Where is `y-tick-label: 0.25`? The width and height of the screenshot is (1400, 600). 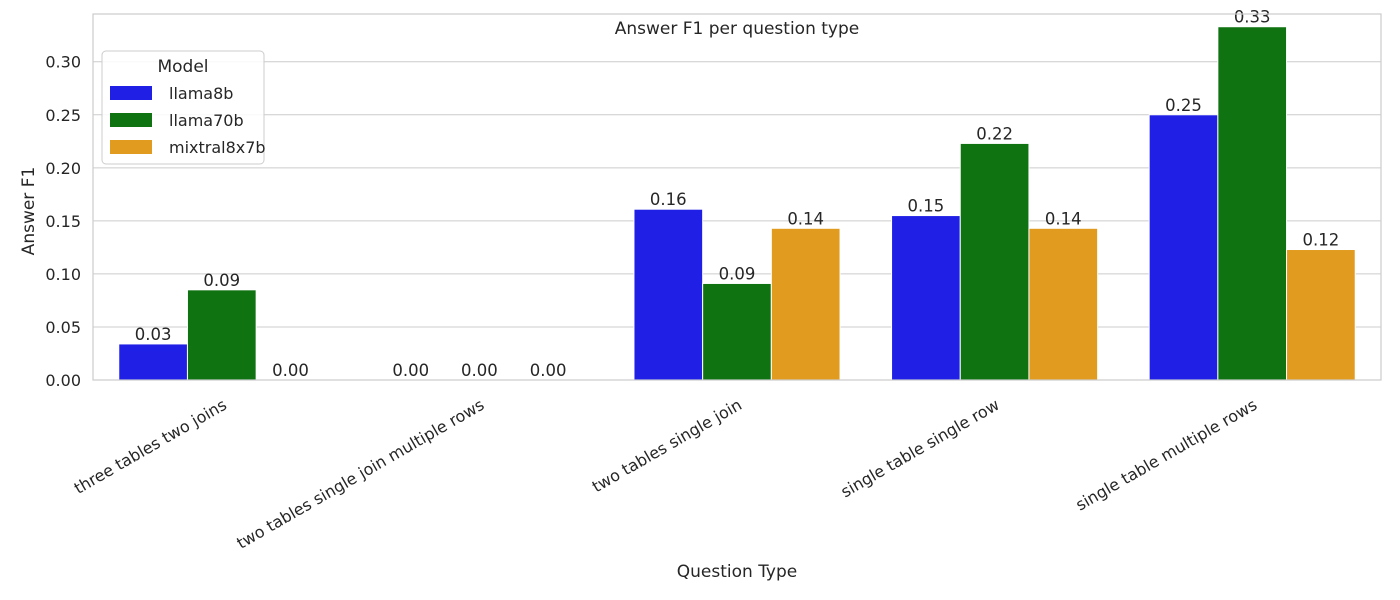
y-tick-label: 0.25 is located at coordinates (63, 115).